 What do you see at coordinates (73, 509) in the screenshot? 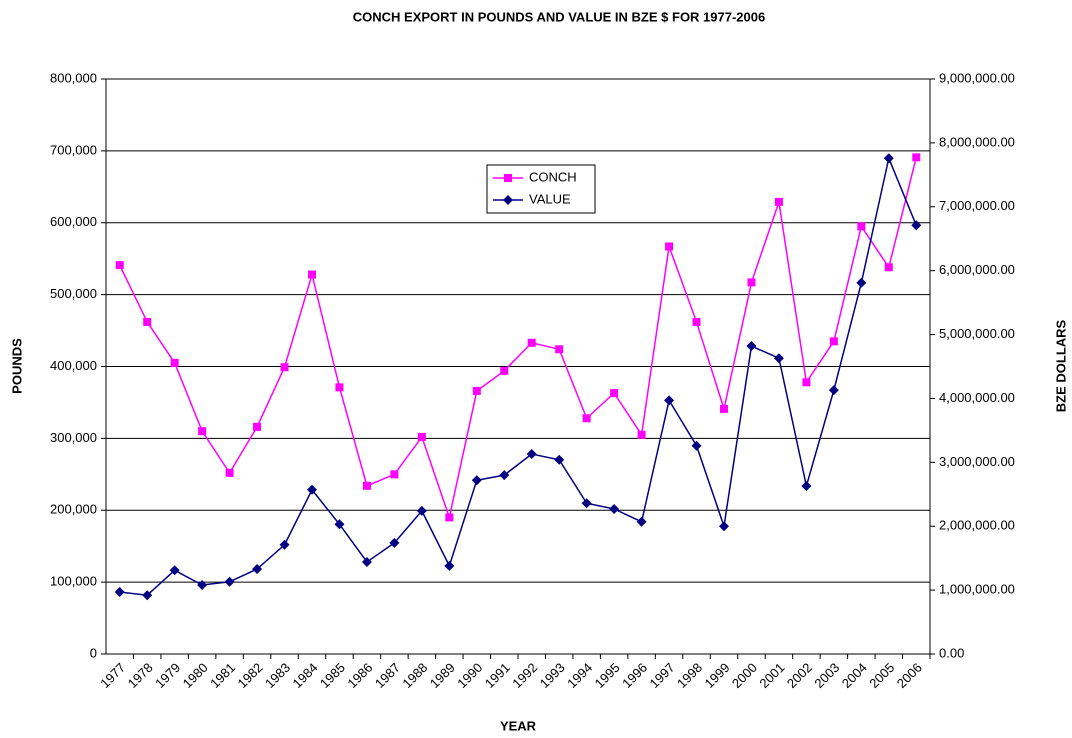
I see `y-tick-label: 200,000` at bounding box center [73, 509].